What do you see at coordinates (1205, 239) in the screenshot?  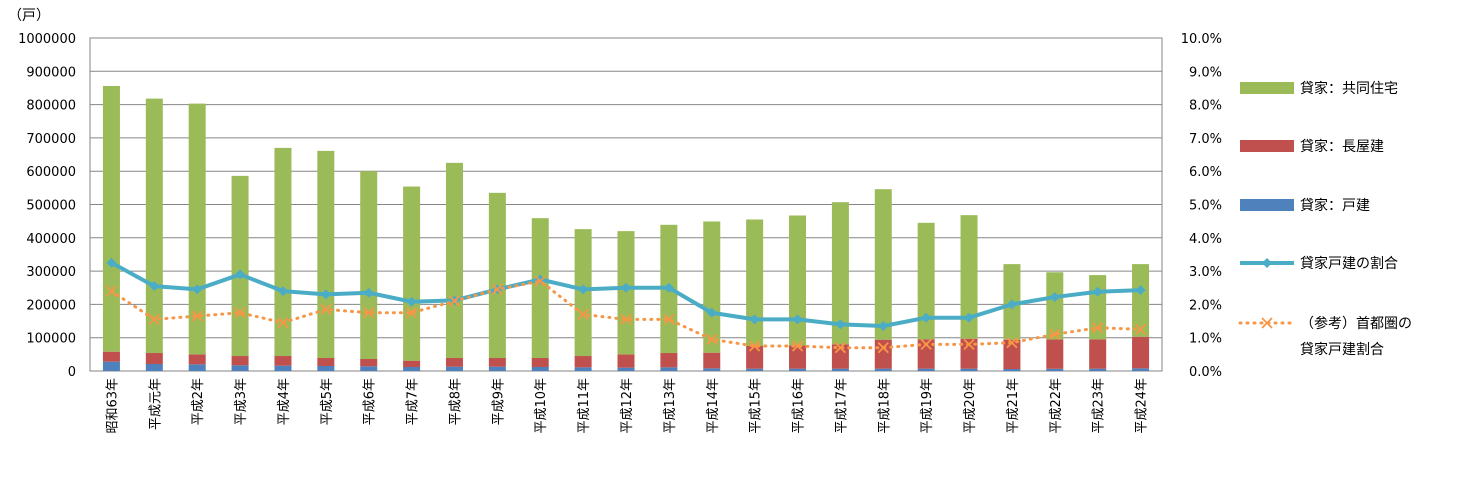 I see `right-tick-label: 4.0%` at bounding box center [1205, 239].